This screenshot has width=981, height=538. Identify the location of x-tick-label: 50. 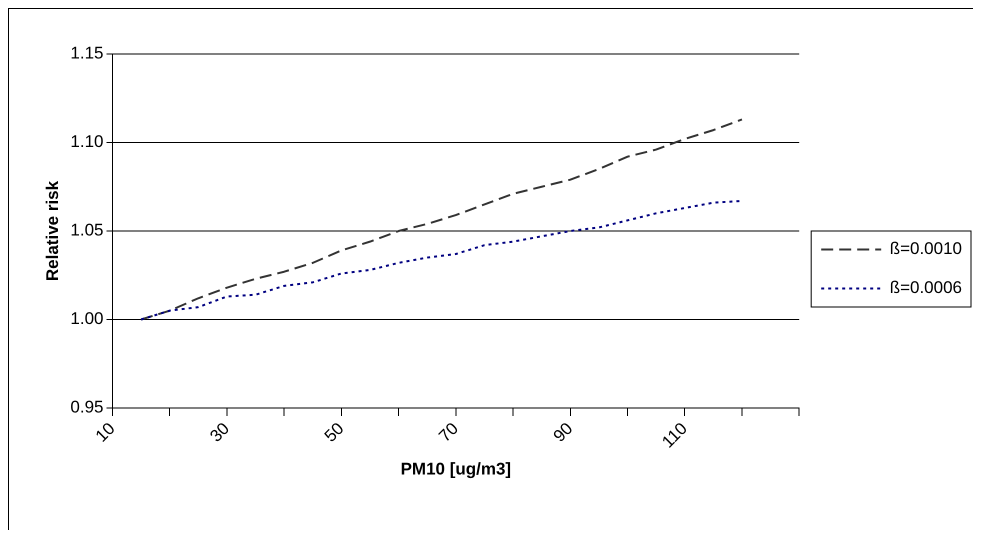
(334, 432).